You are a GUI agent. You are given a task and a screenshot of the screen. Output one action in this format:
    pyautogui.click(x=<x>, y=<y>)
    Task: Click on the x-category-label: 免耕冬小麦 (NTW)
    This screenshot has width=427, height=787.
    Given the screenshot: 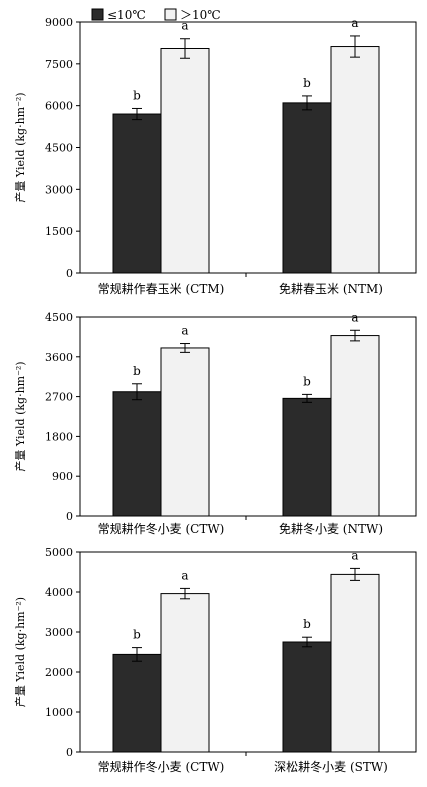 What is the action you would take?
    pyautogui.click(x=331, y=528)
    